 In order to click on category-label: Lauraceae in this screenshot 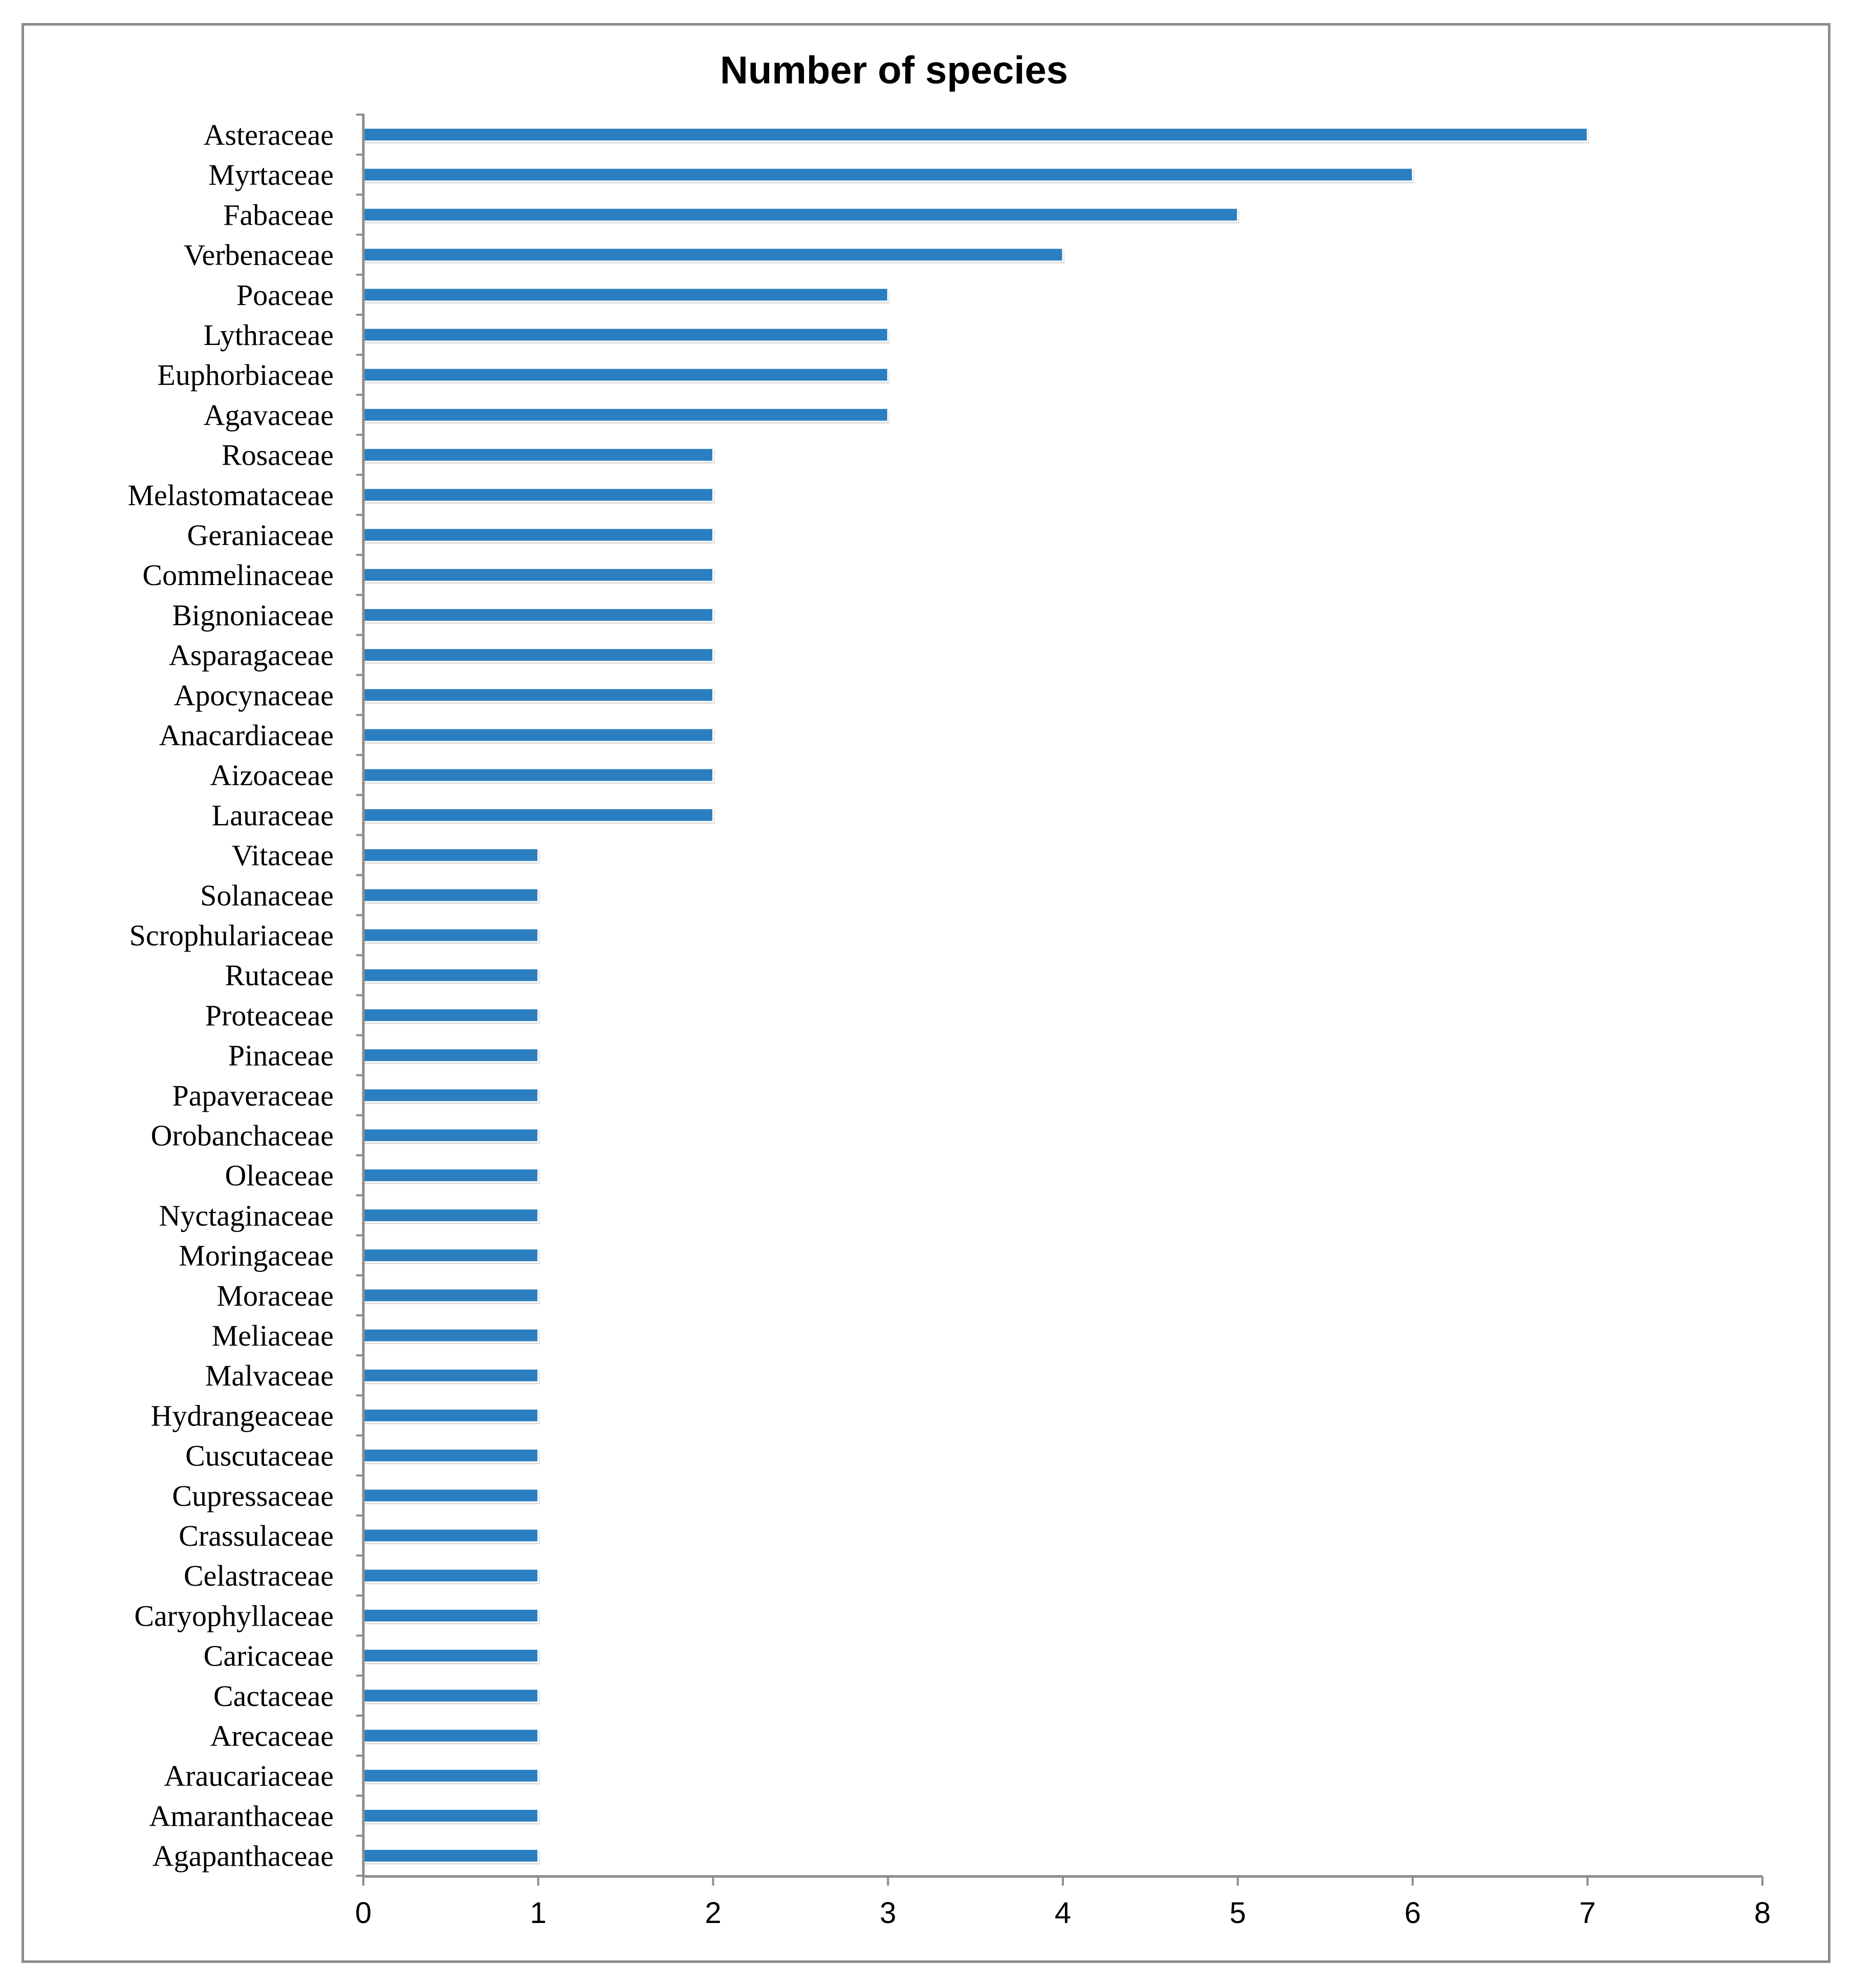, I will do `click(273, 815)`.